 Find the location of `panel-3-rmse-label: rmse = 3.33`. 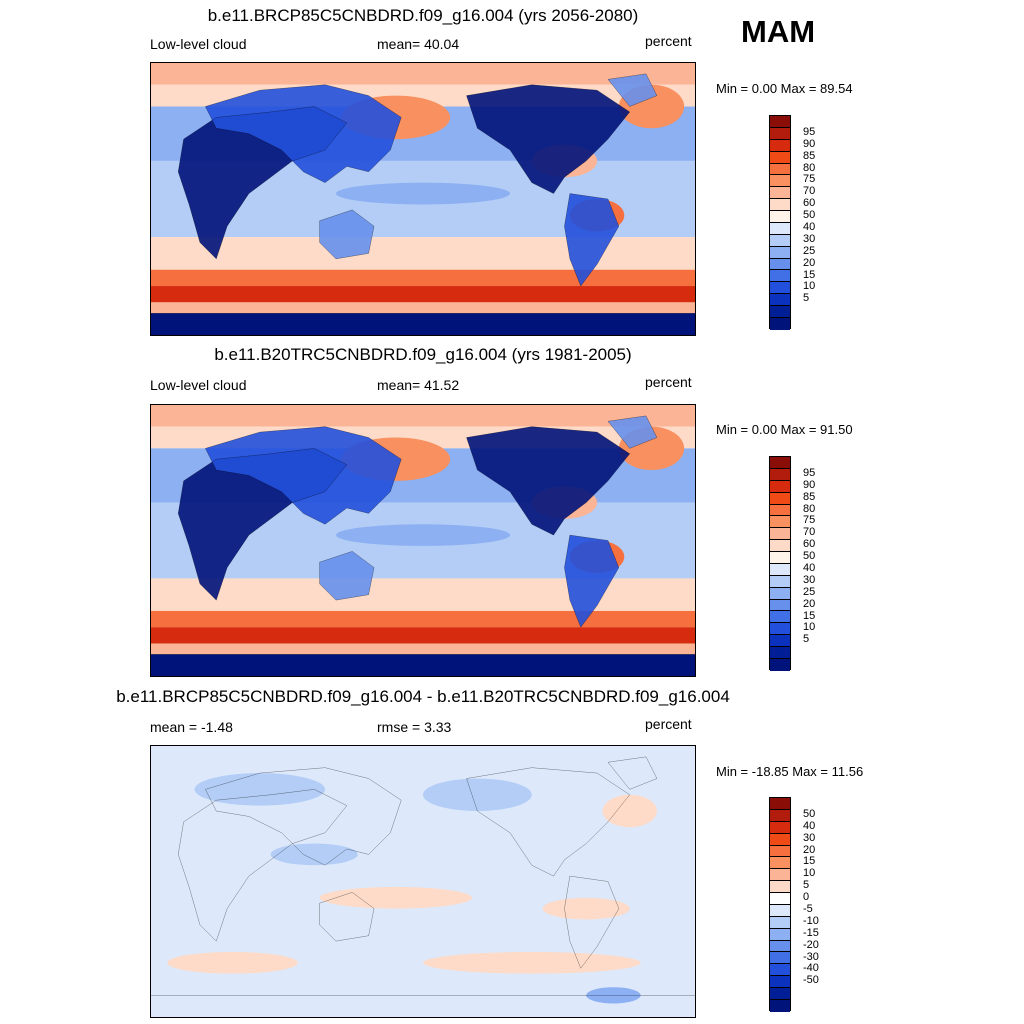

panel-3-rmse-label: rmse = 3.33 is located at coordinates (414, 727).